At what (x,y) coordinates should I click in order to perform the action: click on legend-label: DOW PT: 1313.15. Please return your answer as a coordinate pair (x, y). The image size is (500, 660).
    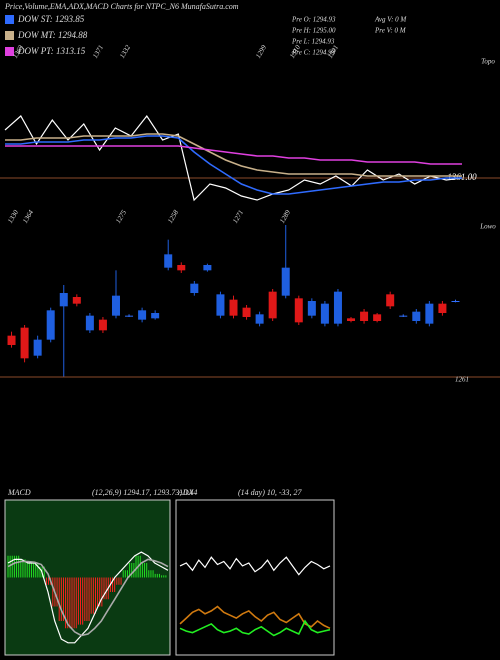
    Looking at the image, I should click on (51, 51).